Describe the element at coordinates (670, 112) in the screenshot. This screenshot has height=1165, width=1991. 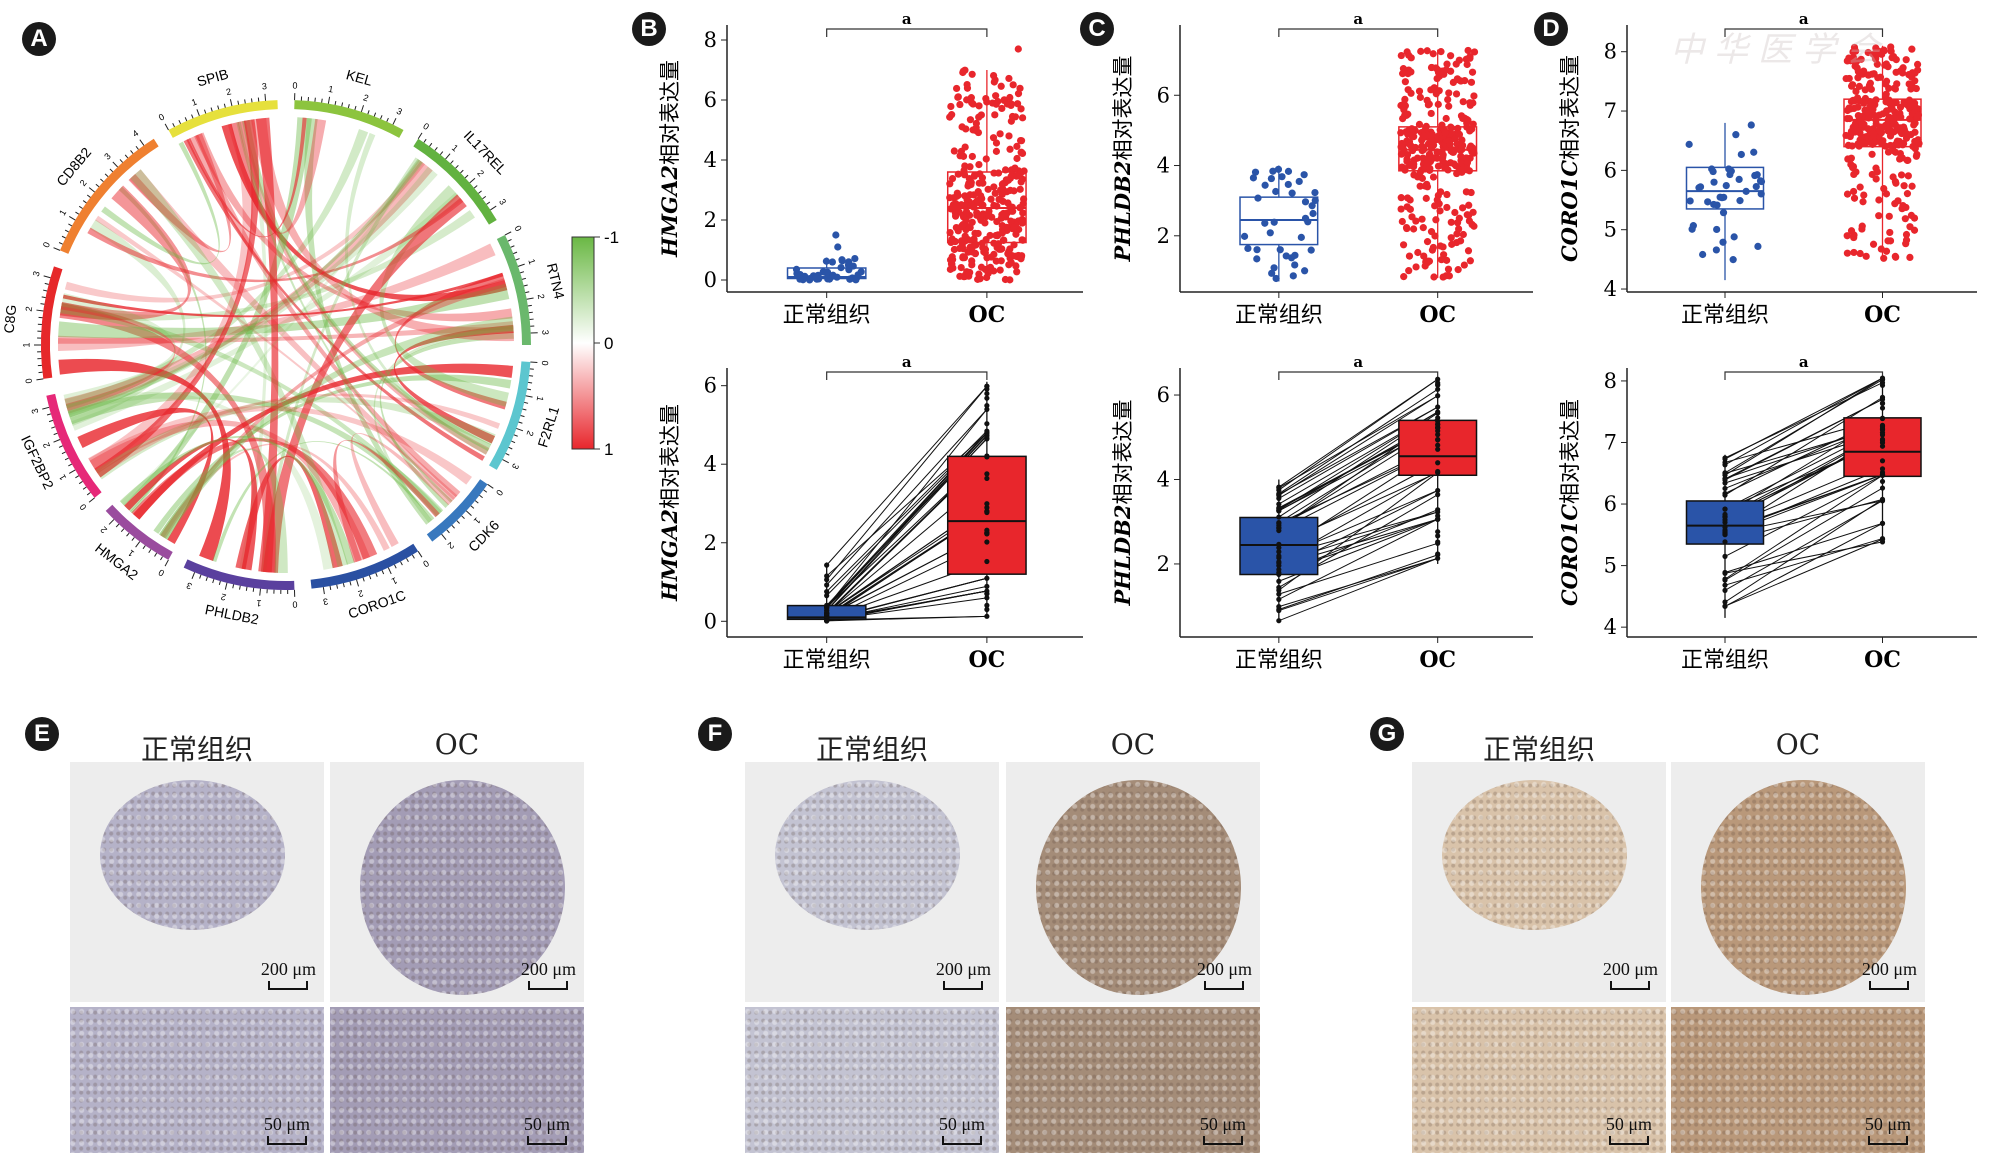
I see `y-axis-label-text: 相对表达量` at that location.